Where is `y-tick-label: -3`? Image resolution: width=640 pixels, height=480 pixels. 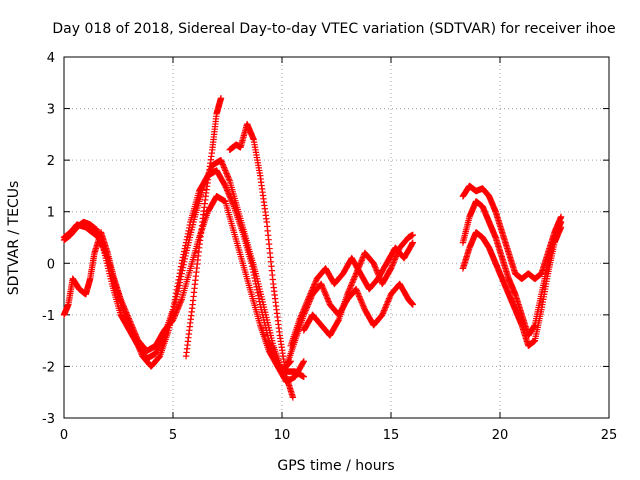
y-tick-label: -3 is located at coordinates (48, 419).